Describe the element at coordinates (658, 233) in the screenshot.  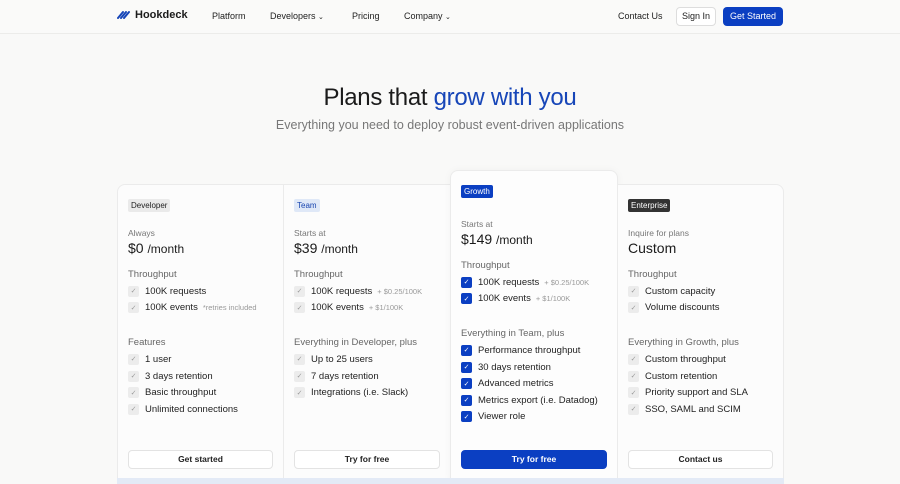
I see `price-label: Inquire for plans` at that location.